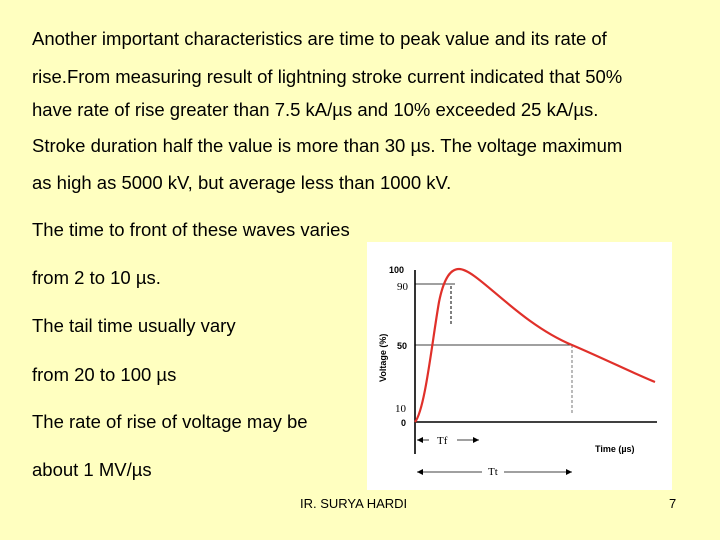 This screenshot has width=720, height=540. I want to click on side-line-4: from 20 to 100 µs, so click(104, 374).